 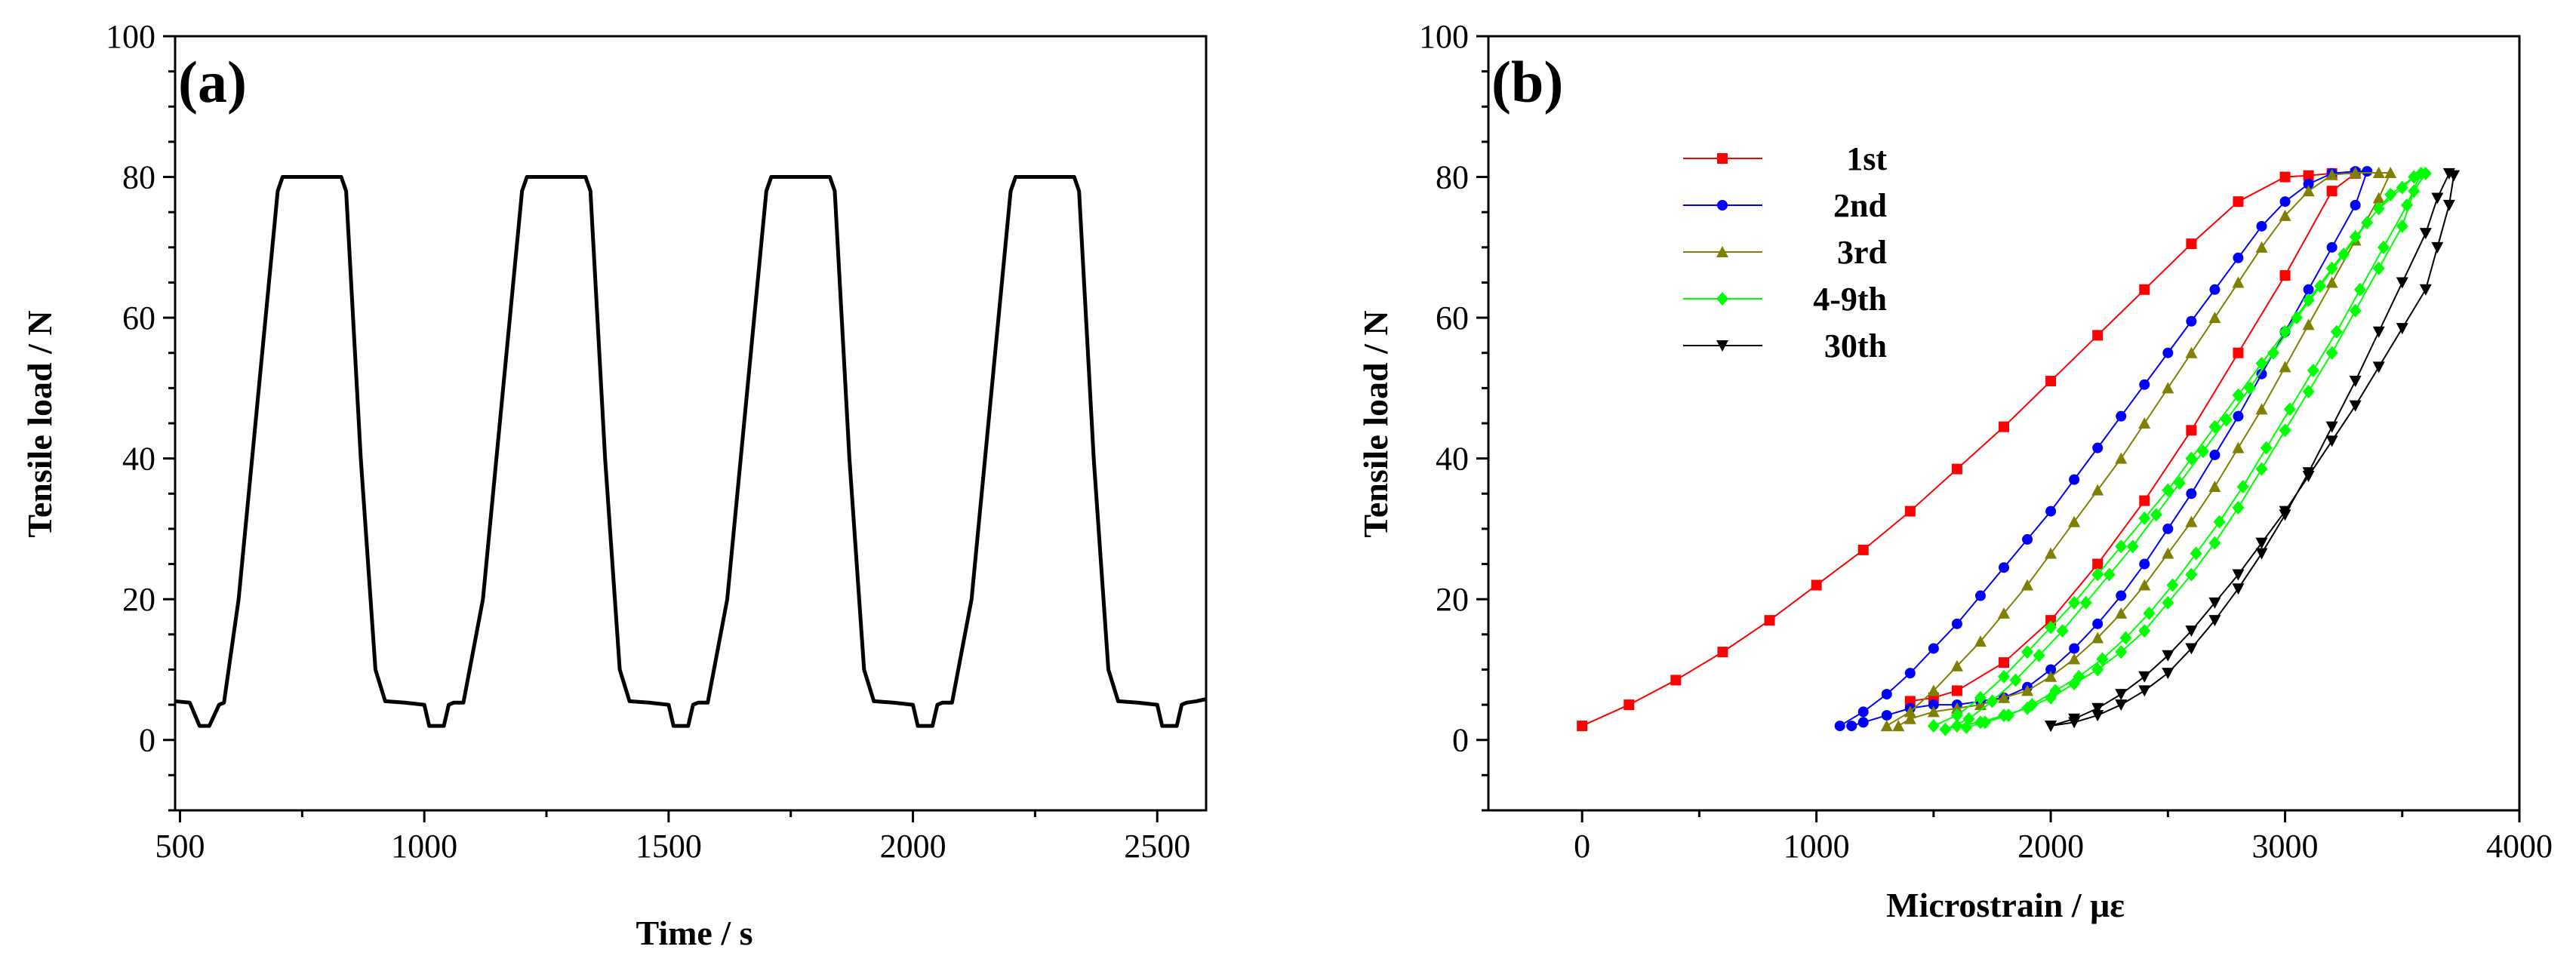 I want to click on panel-b-legend: 1st 2nd 3rd 4-9th 30th, so click(x=1785, y=252).